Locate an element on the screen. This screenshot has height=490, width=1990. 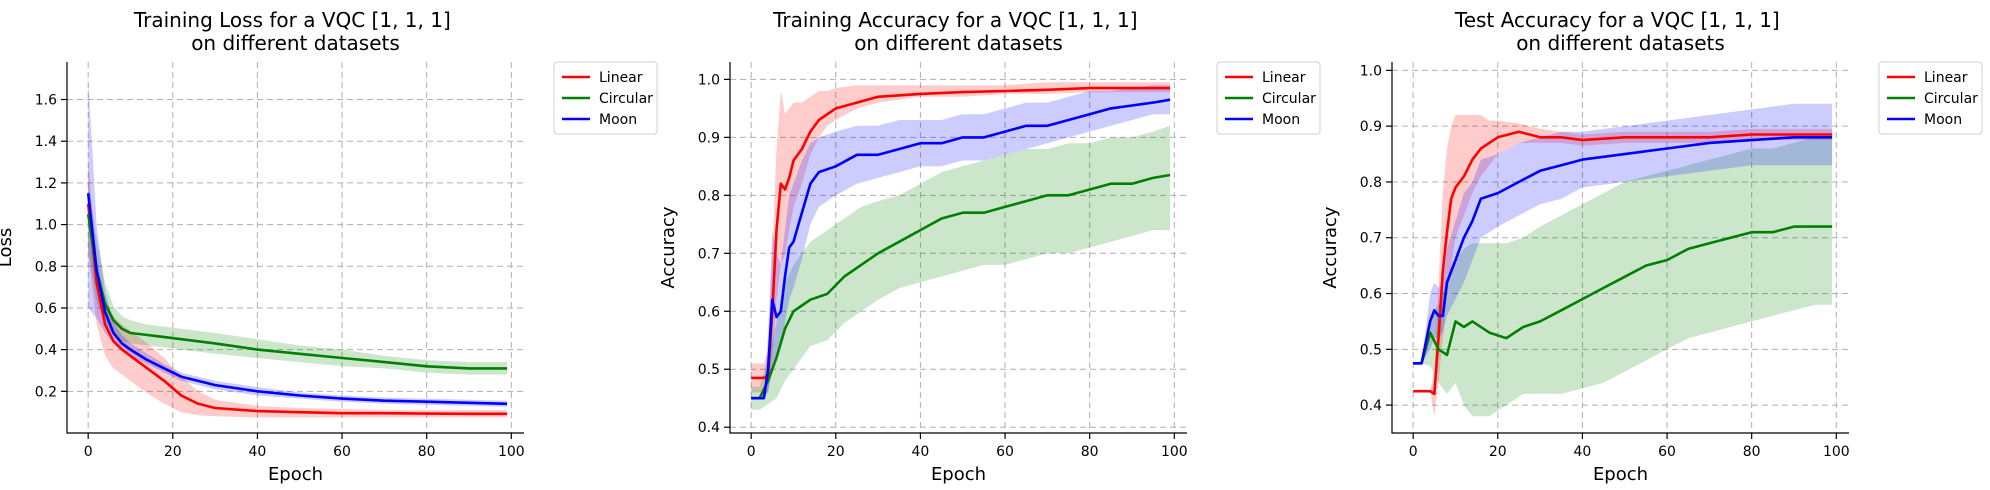
linear-series-line is located at coordinates (297, 309).